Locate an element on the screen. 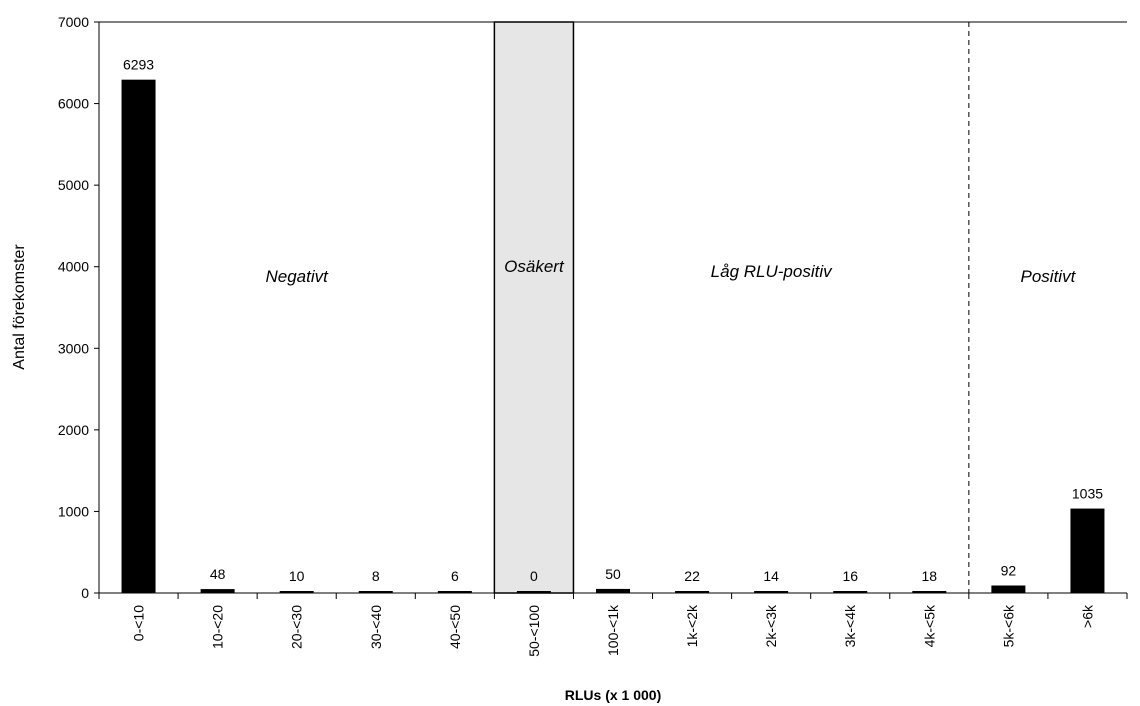 The image size is (1140, 706). data-label-2: 10 is located at coordinates (297, 576).